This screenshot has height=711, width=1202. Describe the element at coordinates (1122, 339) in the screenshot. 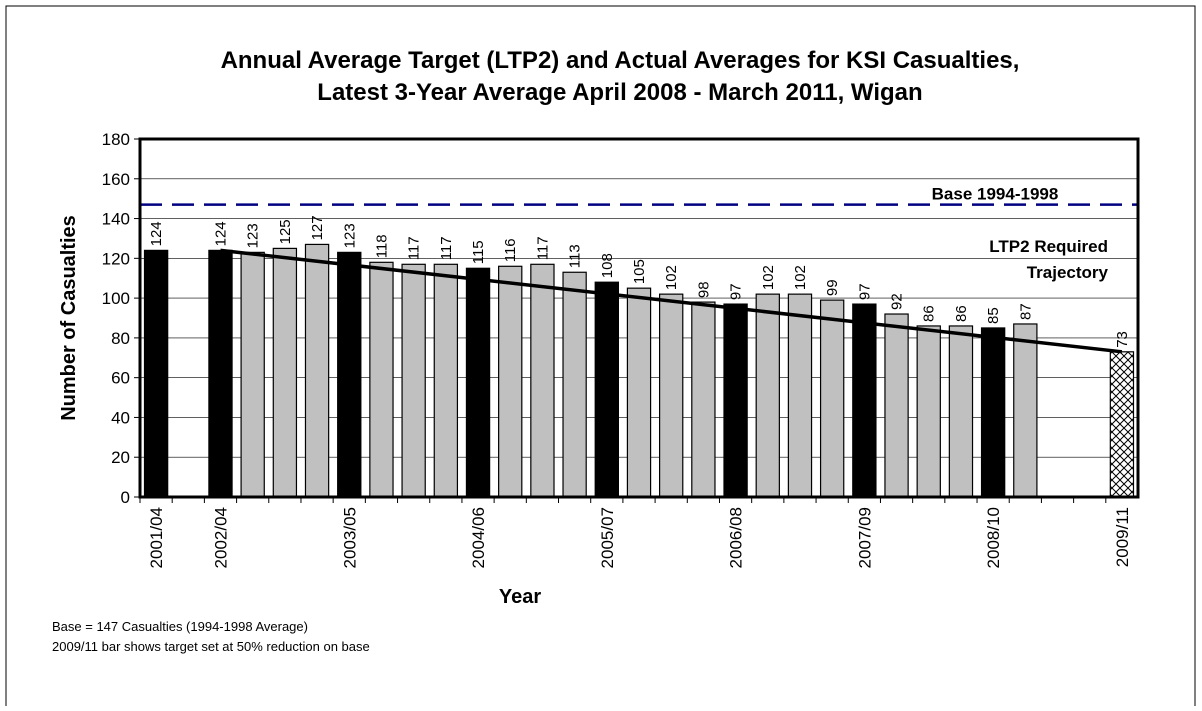

I see `value-label: 73` at that location.